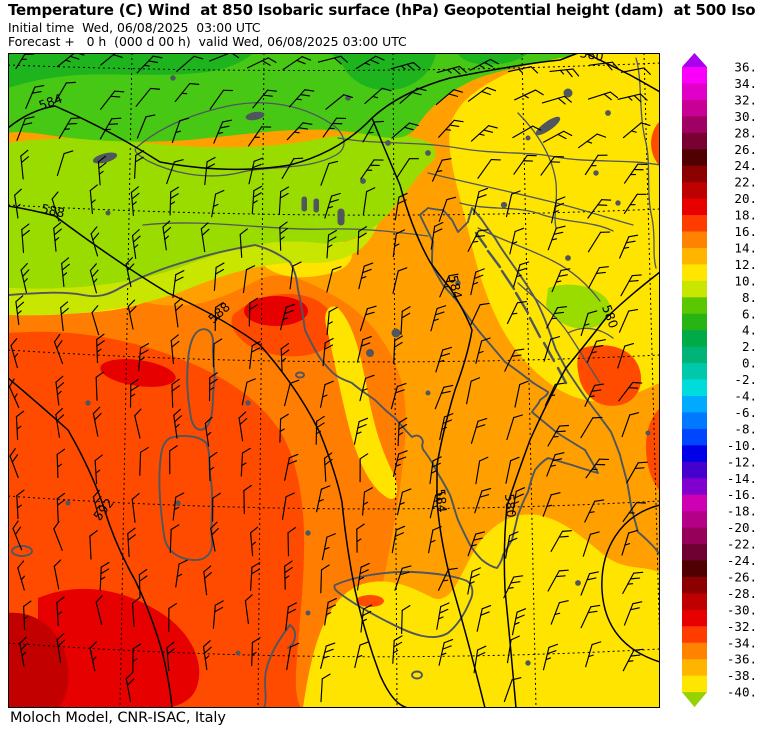 The height and width of the screenshot is (731, 760). Describe the element at coordinates (428, 412) in the screenshot. I see `contour-584-trough` at that location.